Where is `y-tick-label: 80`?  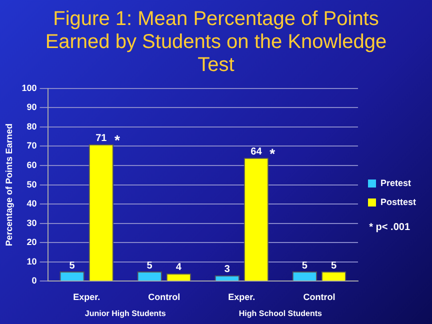
y-tick-label: 80 is located at coordinates (31, 126).